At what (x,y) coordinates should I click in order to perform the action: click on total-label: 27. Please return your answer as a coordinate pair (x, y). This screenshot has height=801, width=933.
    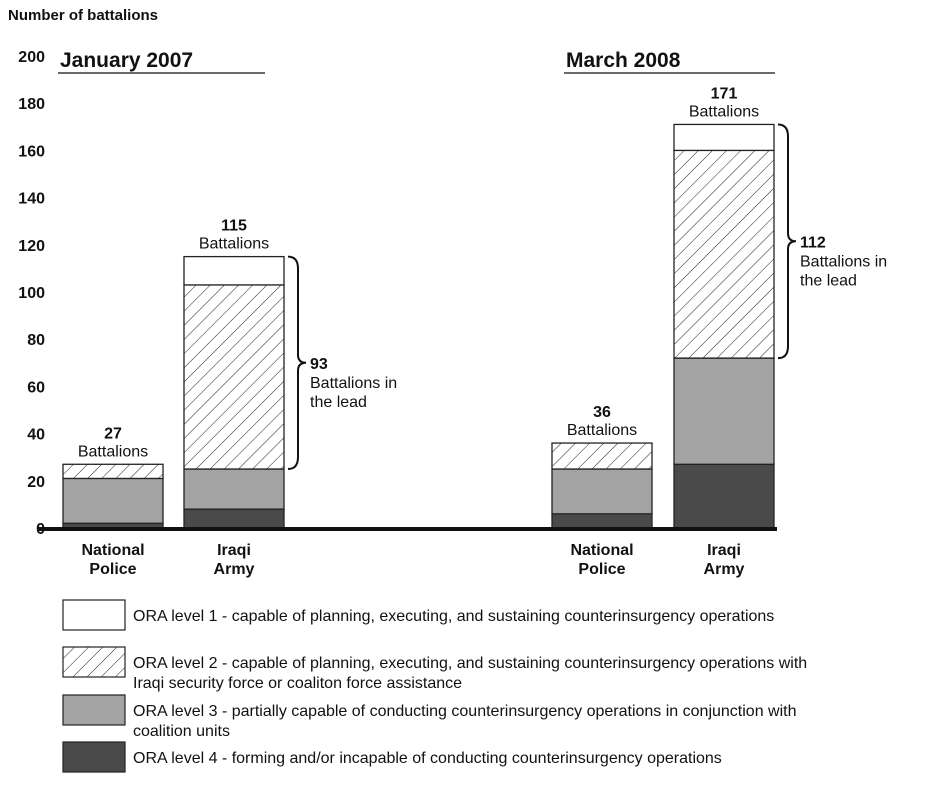
    Looking at the image, I should click on (113, 433).